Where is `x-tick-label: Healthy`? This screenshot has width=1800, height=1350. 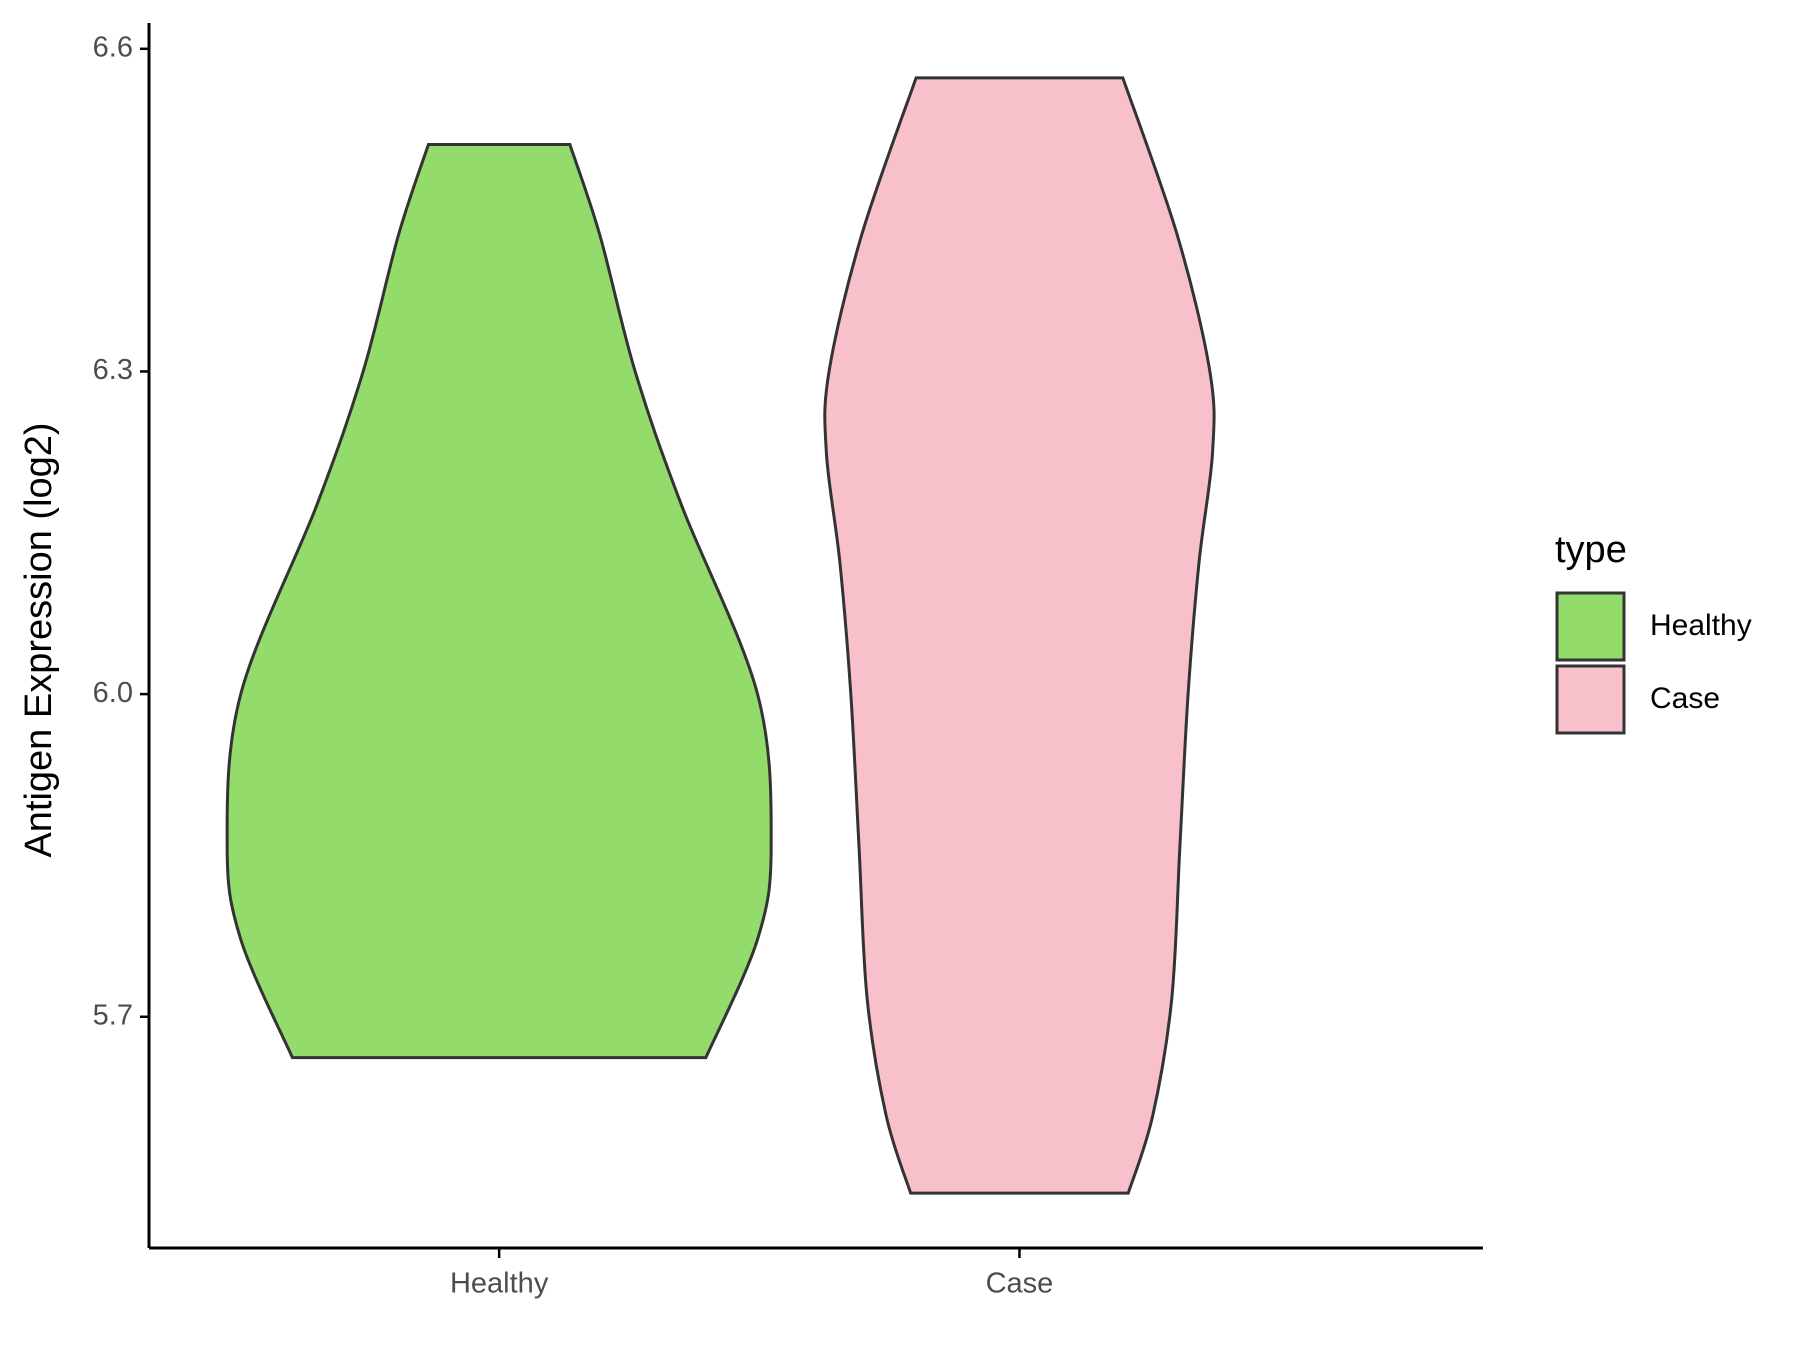
x-tick-label: Healthy is located at coordinates (499, 1284).